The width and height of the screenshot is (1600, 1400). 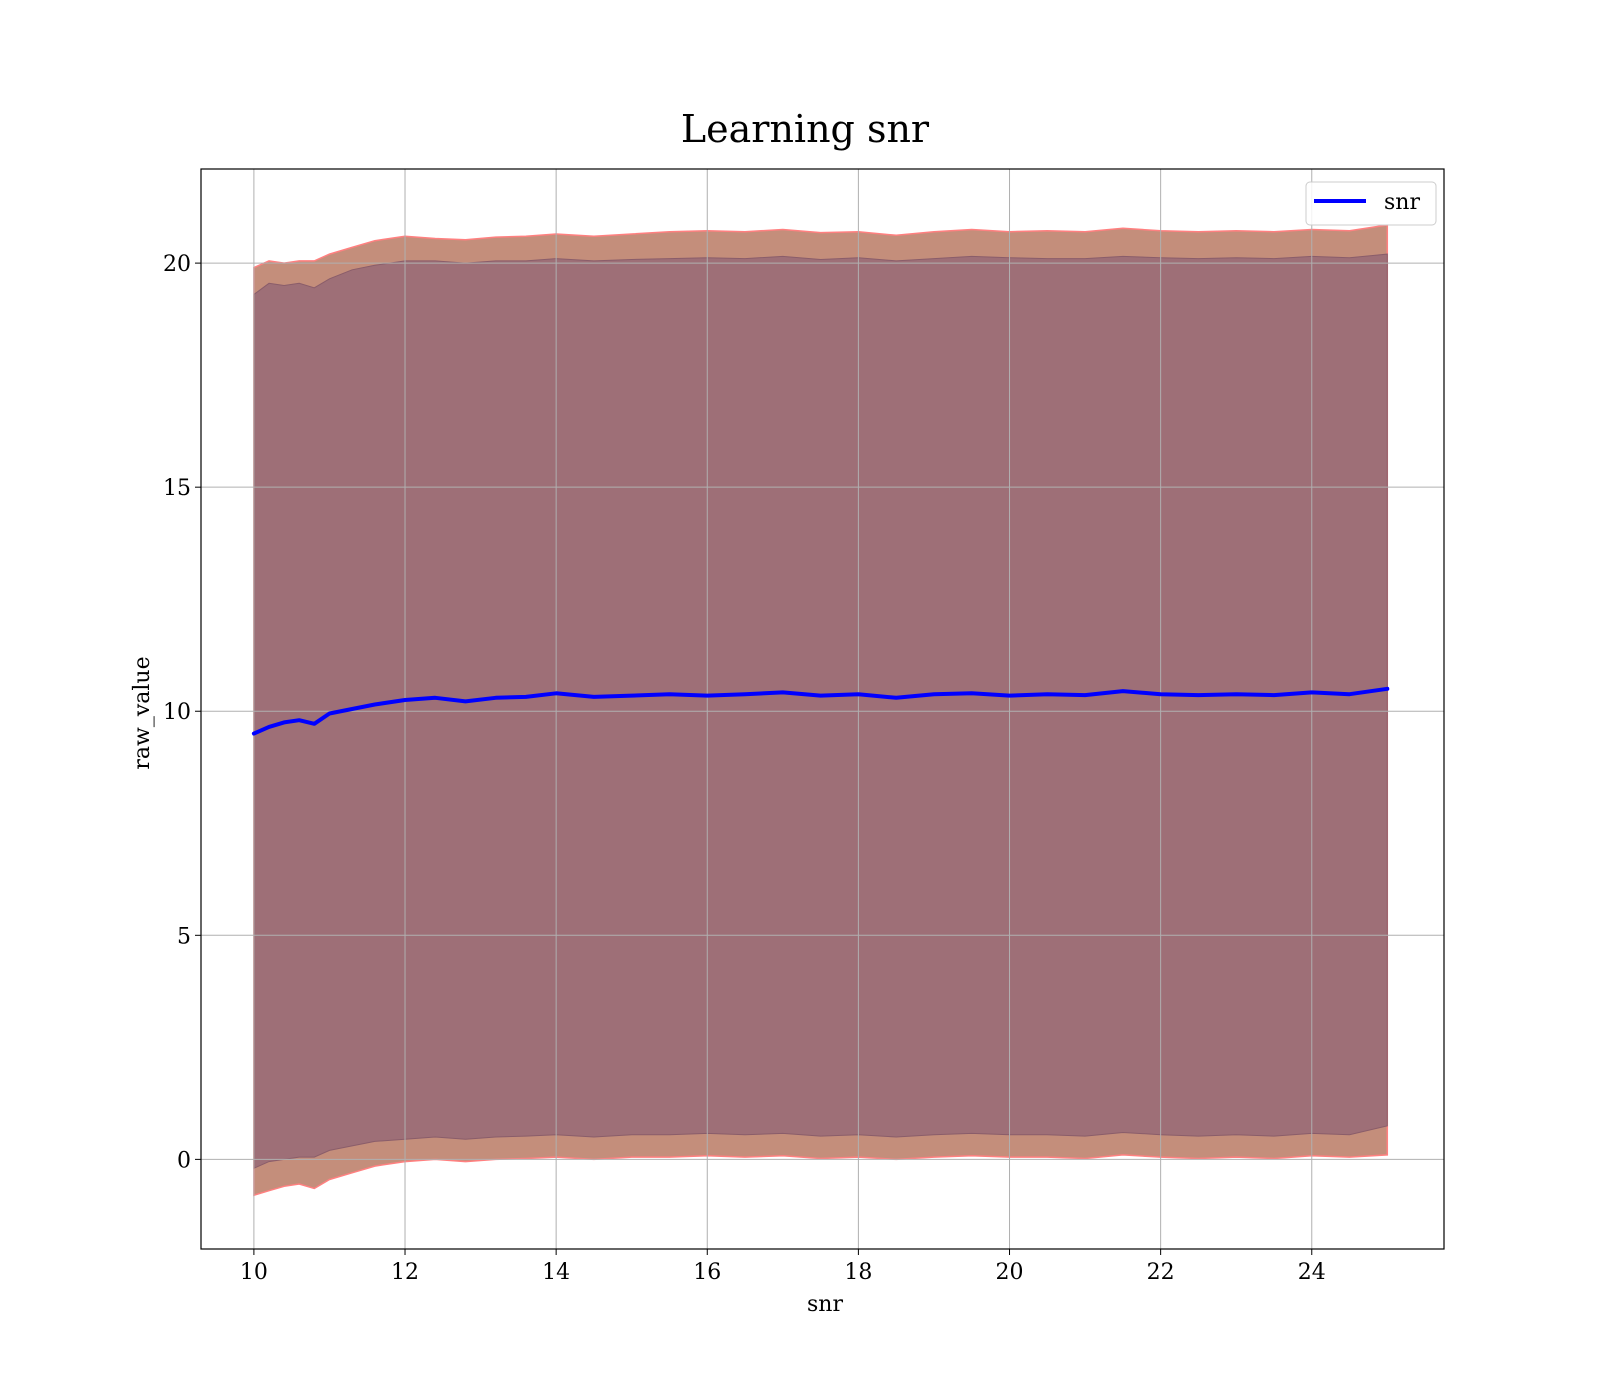 I want to click on y-axis-label: raw_value, so click(x=142, y=712).